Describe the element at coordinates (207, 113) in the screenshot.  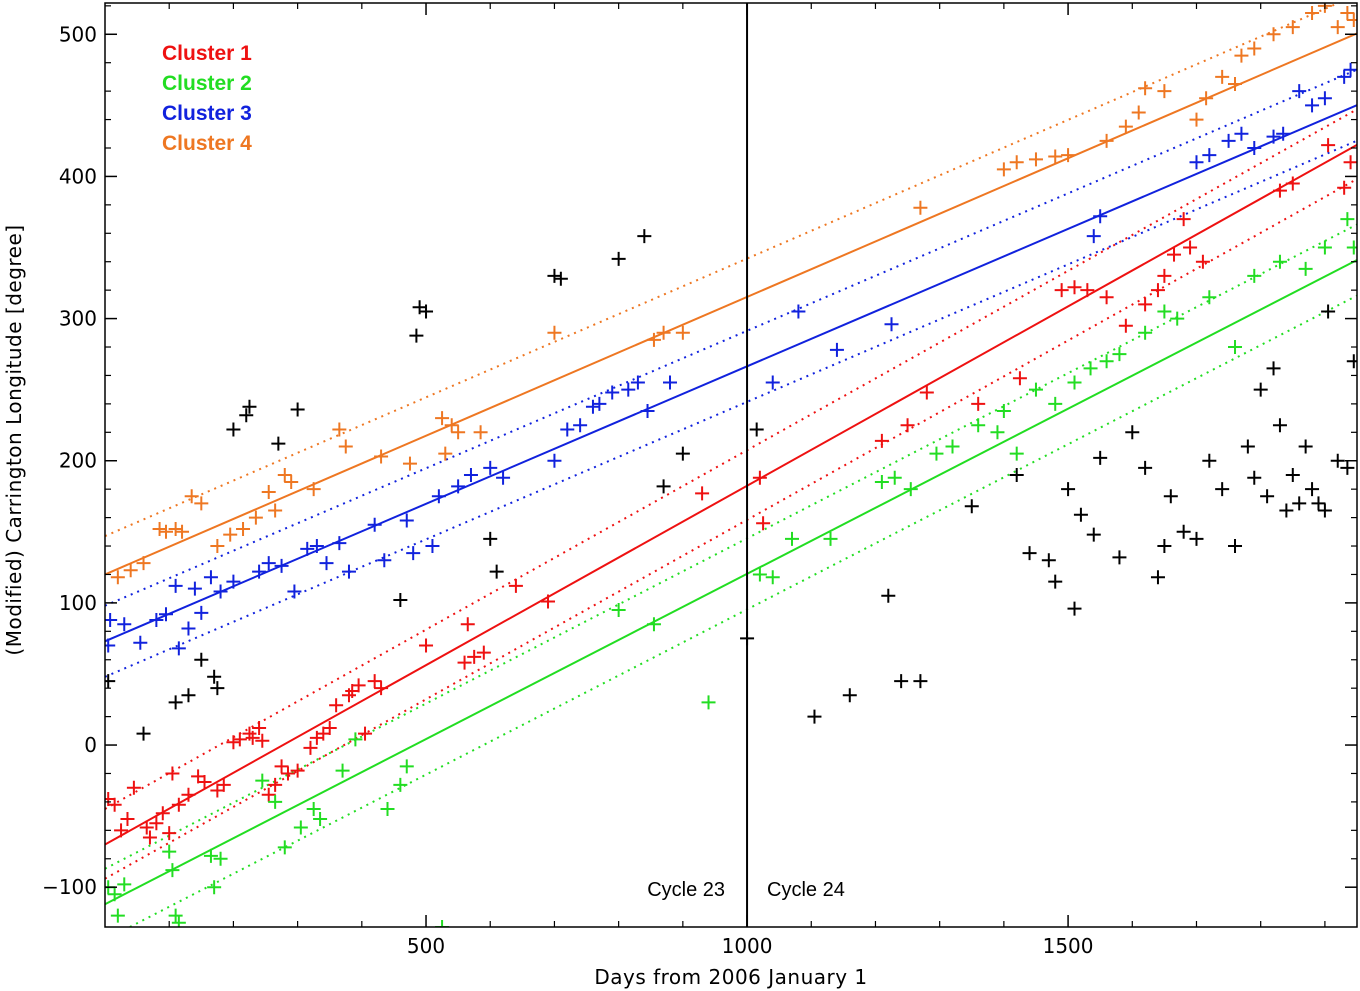
I see `legend-entry-3: Cluster 3` at that location.